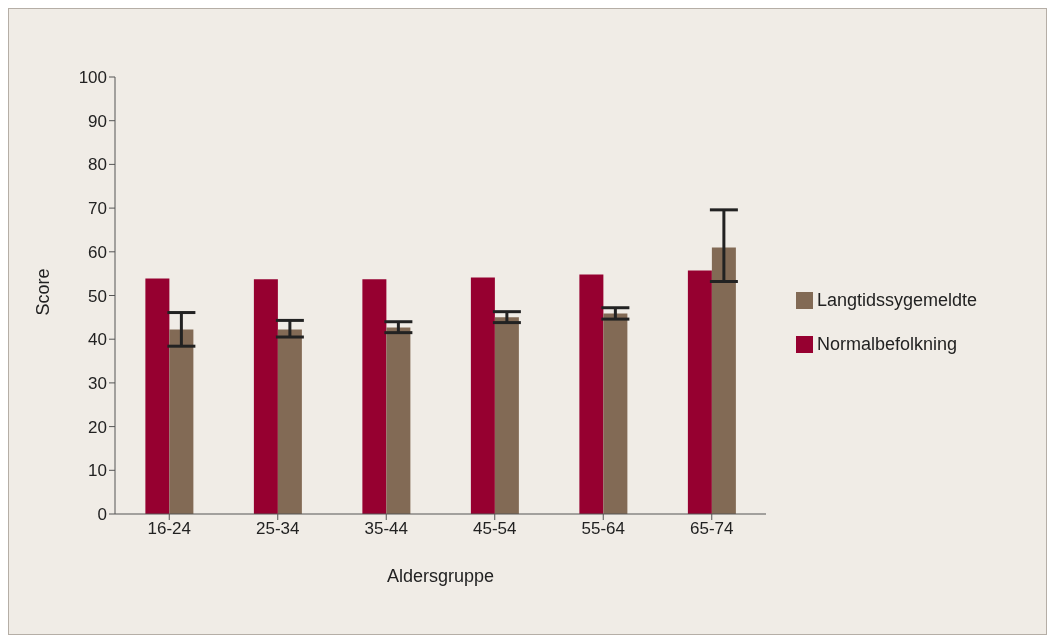 The height and width of the screenshot is (643, 1055). I want to click on x-tick-label: 55-64, so click(603, 529).